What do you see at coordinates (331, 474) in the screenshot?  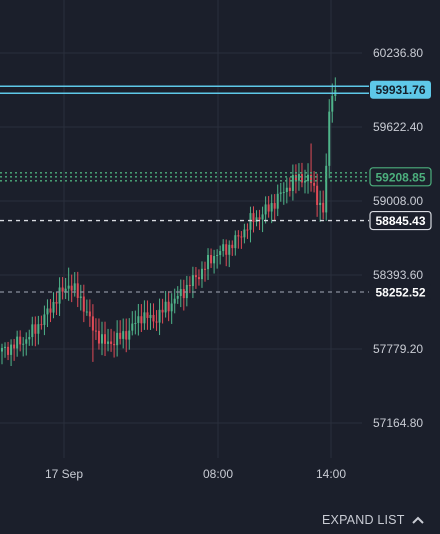 I see `x-tick-label: 14:00` at bounding box center [331, 474].